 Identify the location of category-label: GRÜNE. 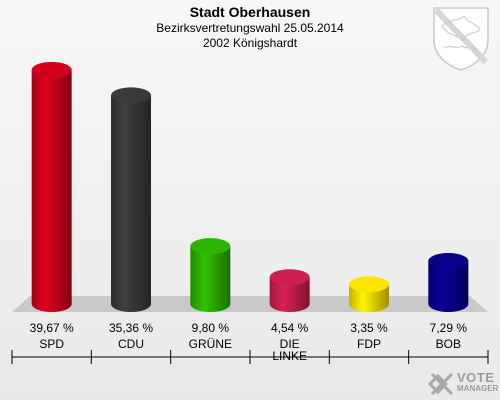
(210, 344).